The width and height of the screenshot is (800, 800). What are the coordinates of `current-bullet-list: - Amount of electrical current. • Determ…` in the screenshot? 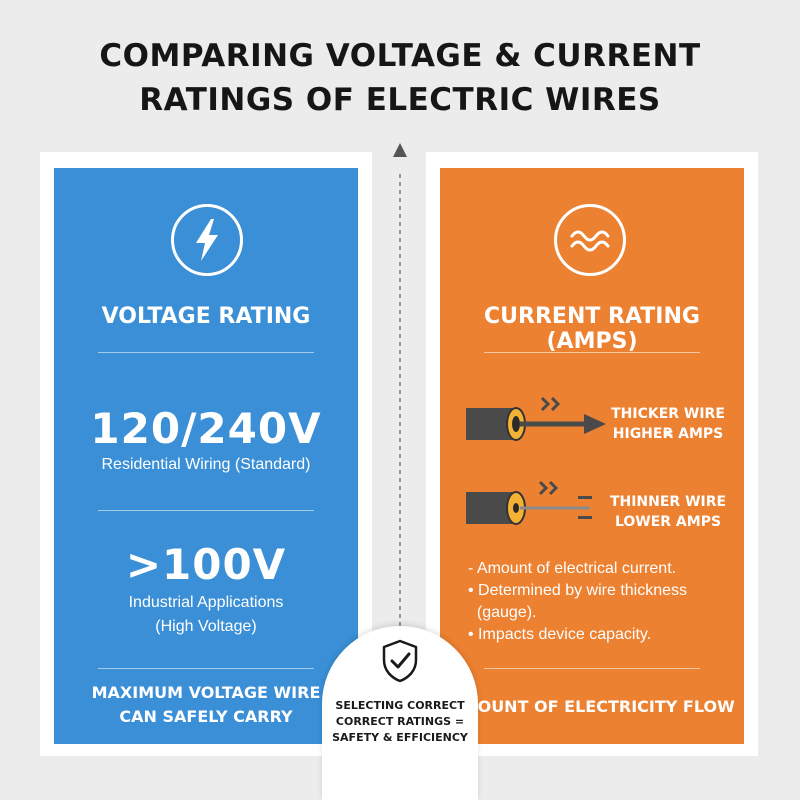 It's located at (598, 602).